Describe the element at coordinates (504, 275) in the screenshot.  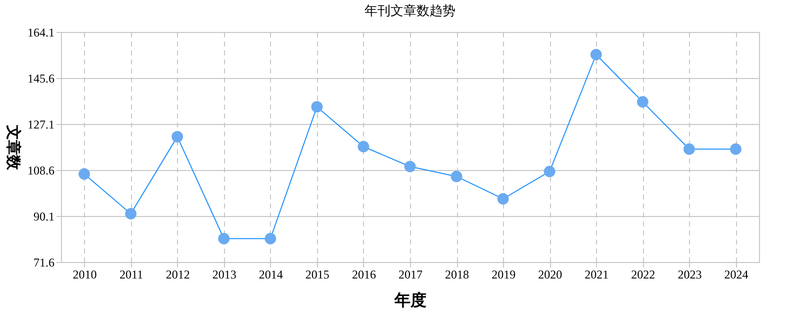
I see `x-tick-label: 2019` at that location.